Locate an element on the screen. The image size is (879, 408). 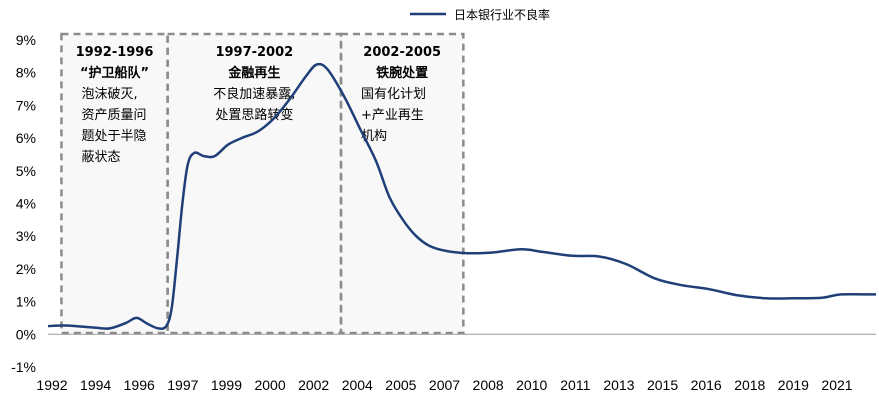
y-tick-label: -1% is located at coordinates (23, 367).